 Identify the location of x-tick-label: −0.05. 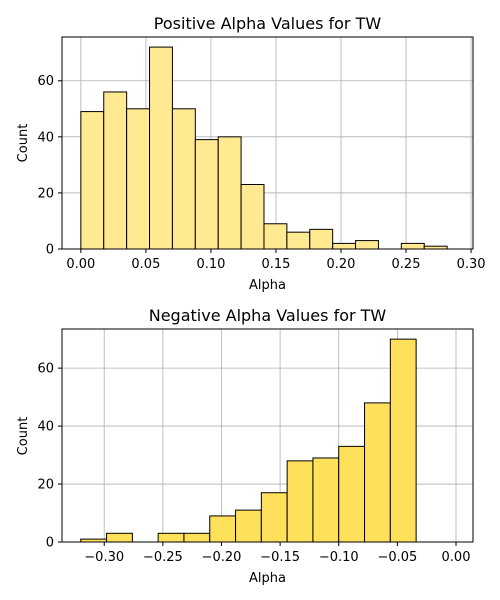
(397, 557).